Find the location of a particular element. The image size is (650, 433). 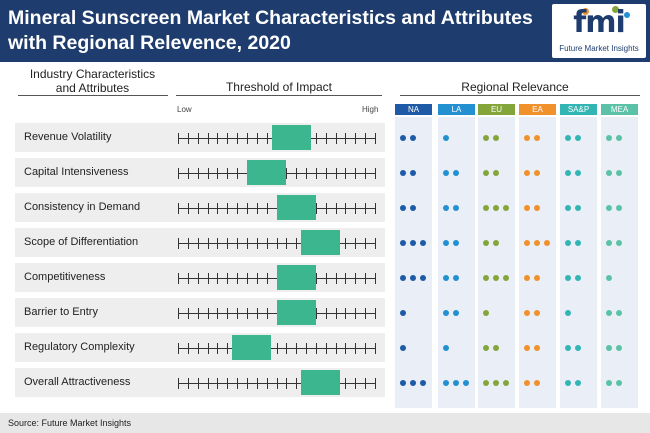

region-column-eu is located at coordinates (496, 262).